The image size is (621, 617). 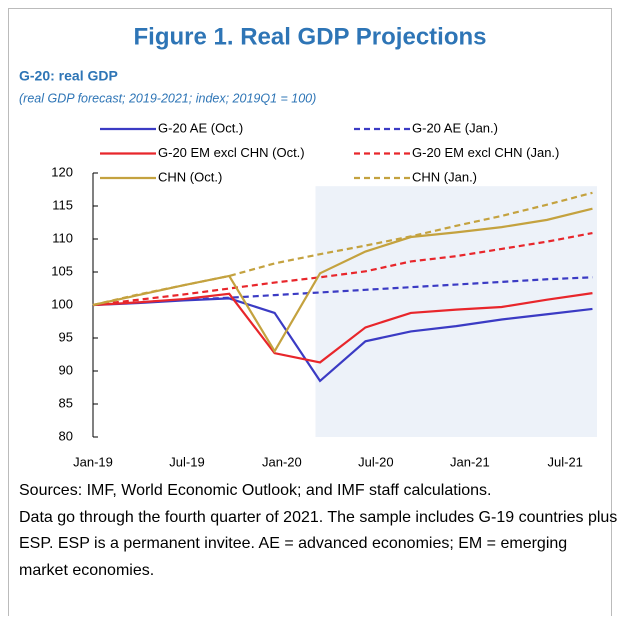 What do you see at coordinates (62, 237) in the screenshot?
I see `y-tick-label: 110` at bounding box center [62, 237].